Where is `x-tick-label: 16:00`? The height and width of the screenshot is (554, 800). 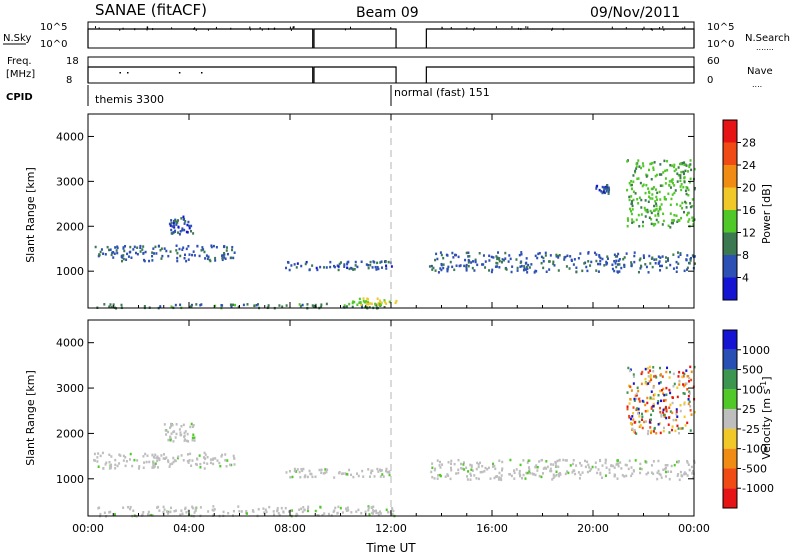 x-tick-label: 16:00 is located at coordinates (492, 528).